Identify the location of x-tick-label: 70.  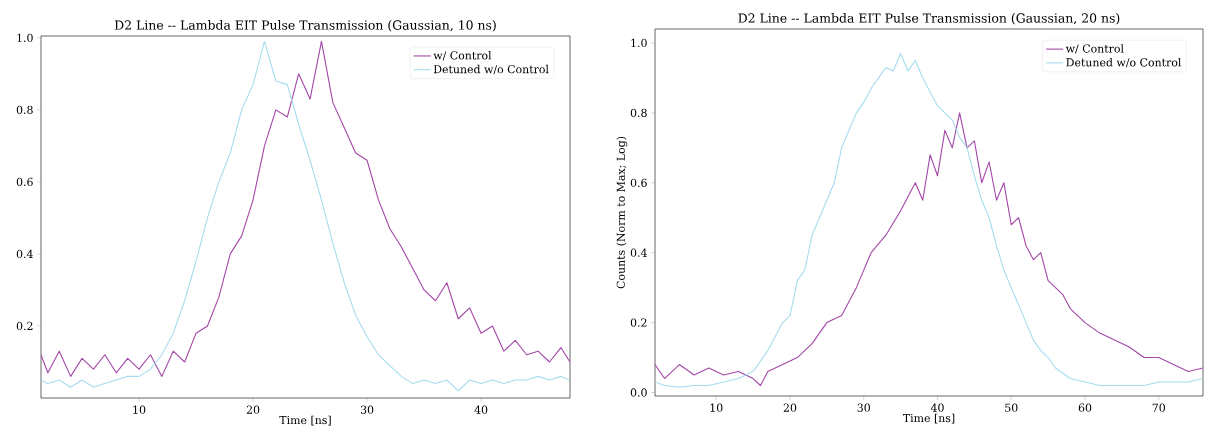
(1158, 407).